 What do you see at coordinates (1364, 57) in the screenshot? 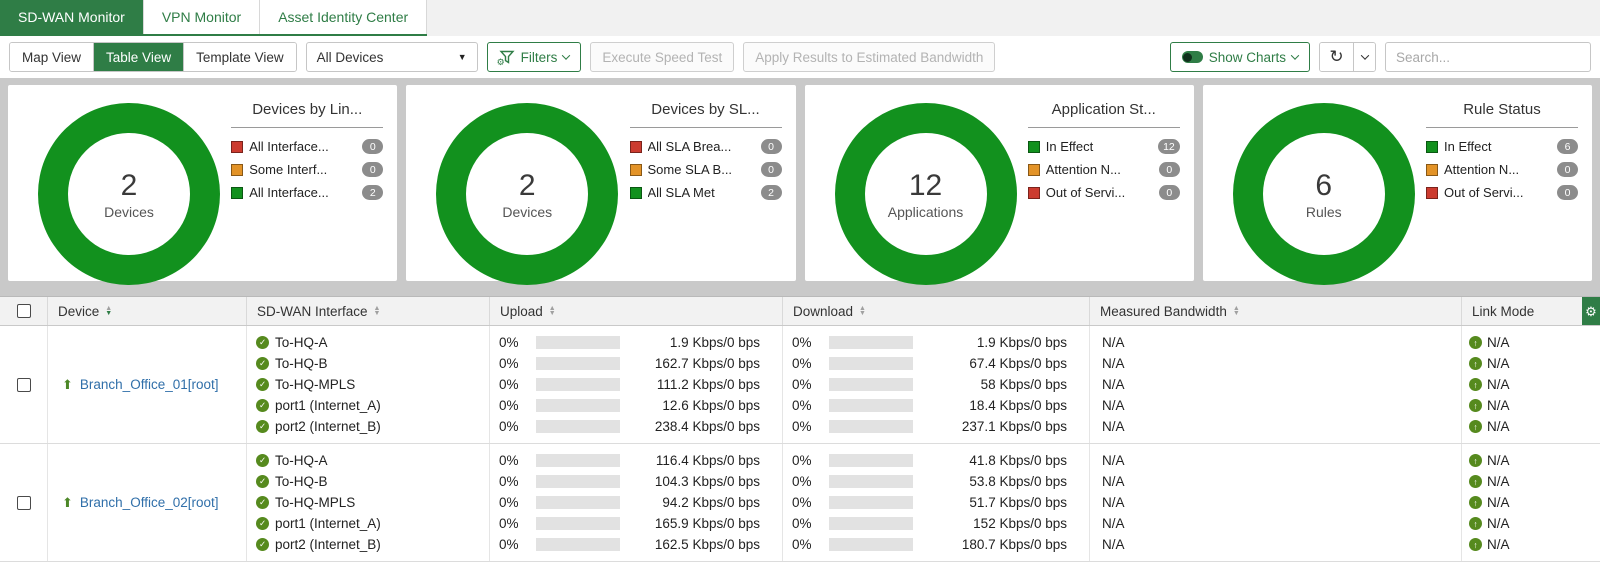
I see `refresh-dropdown-button` at bounding box center [1364, 57].